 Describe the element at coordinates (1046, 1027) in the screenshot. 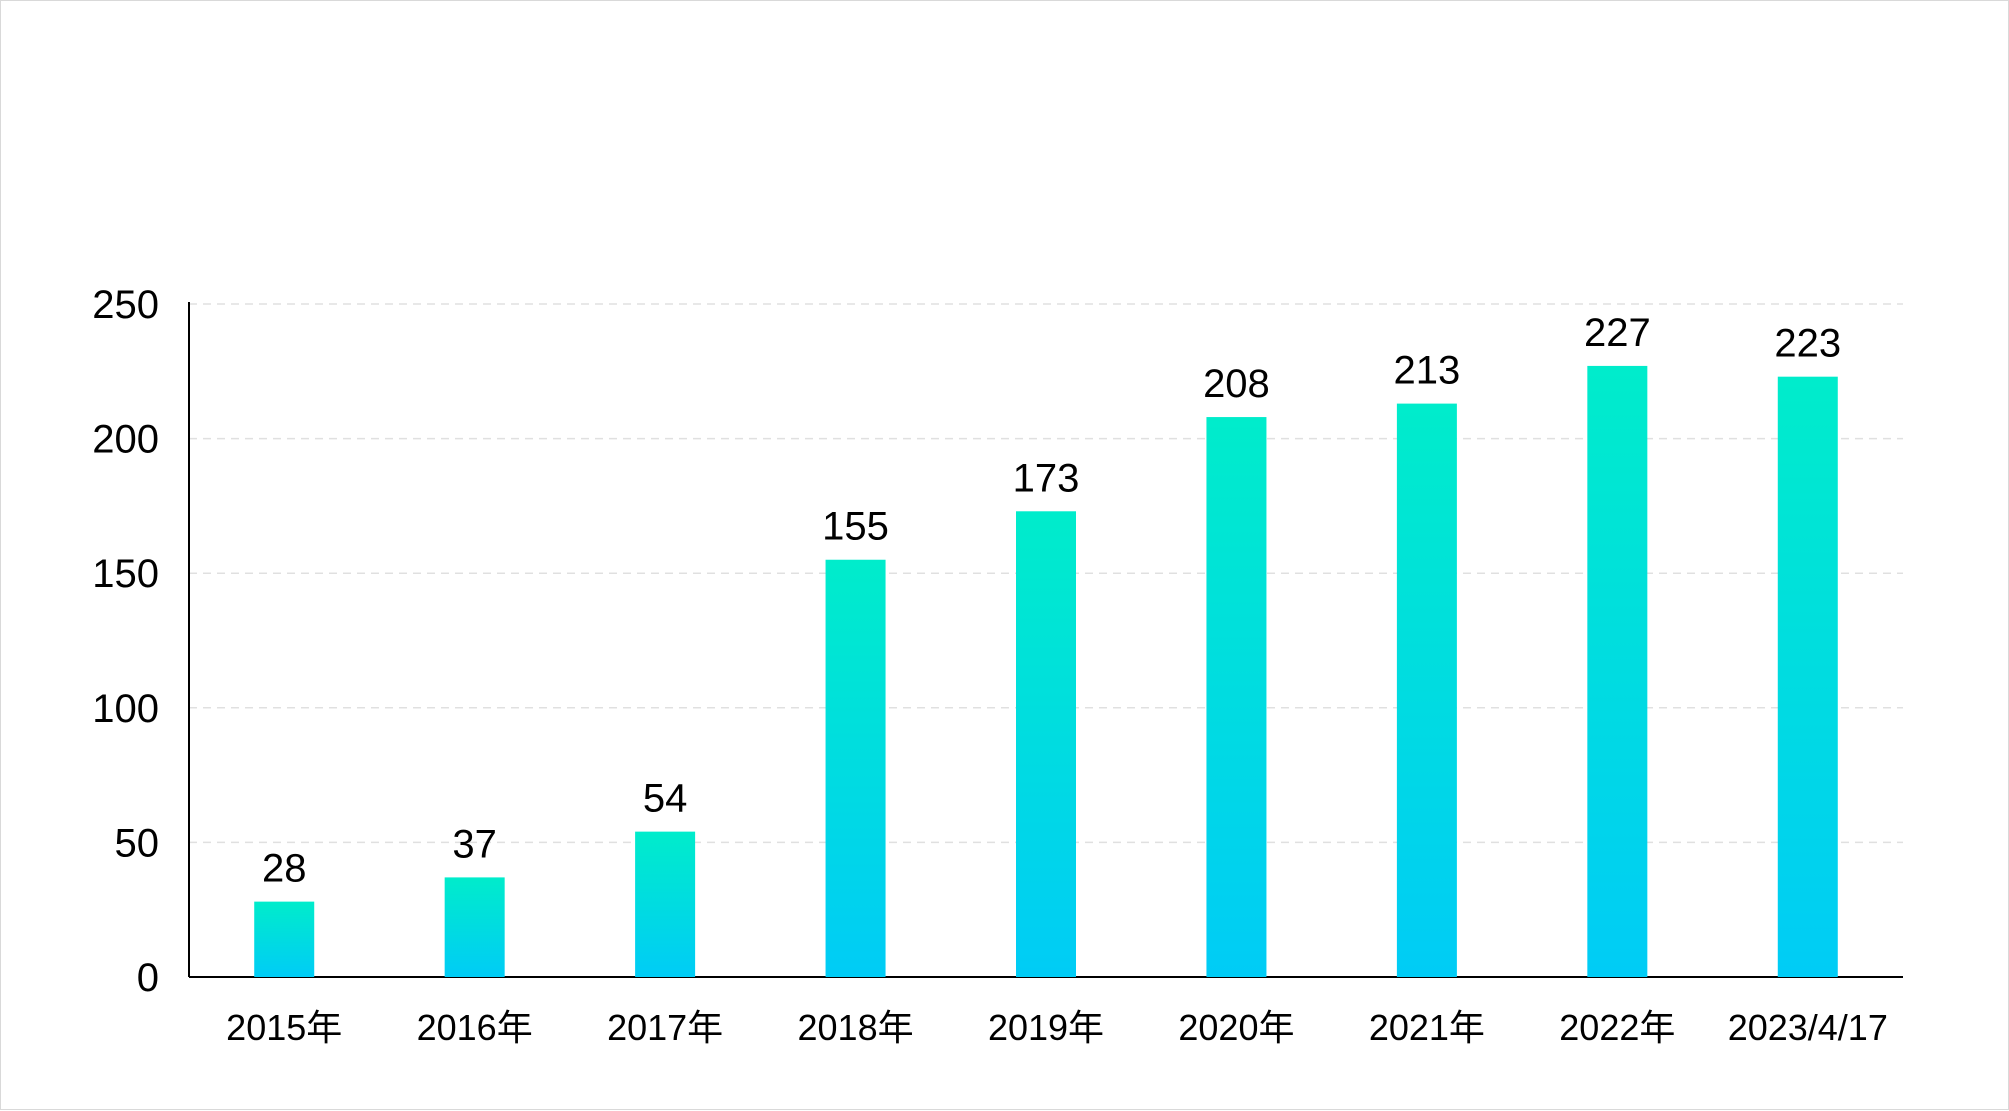

I see `x-category-label: 2019年` at that location.